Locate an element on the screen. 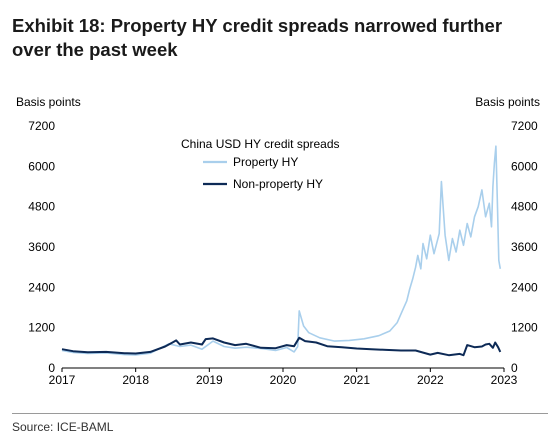 The width and height of the screenshot is (560, 444). y-tick-label-left: 3600 is located at coordinates (41, 247).